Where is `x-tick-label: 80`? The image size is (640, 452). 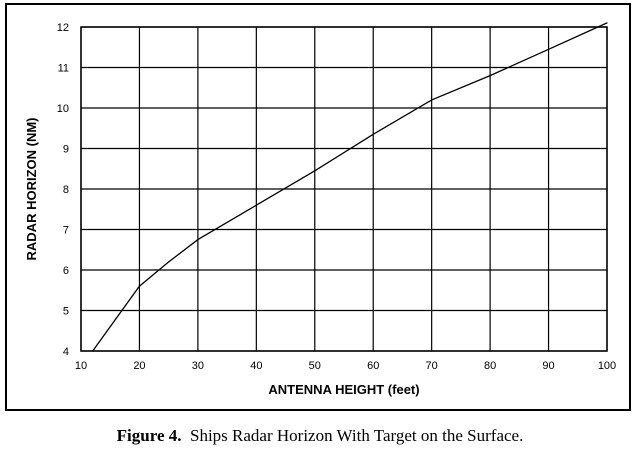
x-tick-label: 80 is located at coordinates (490, 366).